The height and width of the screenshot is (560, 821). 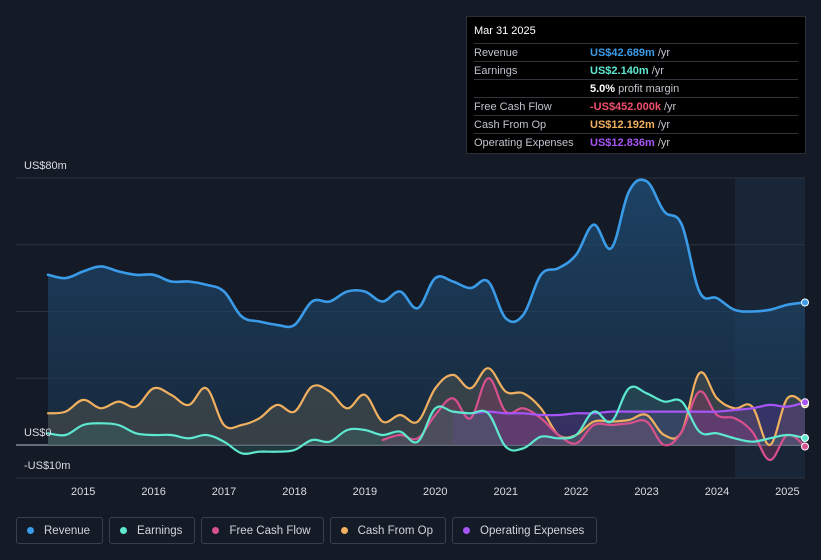 What do you see at coordinates (646, 492) in the screenshot?
I see `x-tick-label-2023: 2023` at bounding box center [646, 492].